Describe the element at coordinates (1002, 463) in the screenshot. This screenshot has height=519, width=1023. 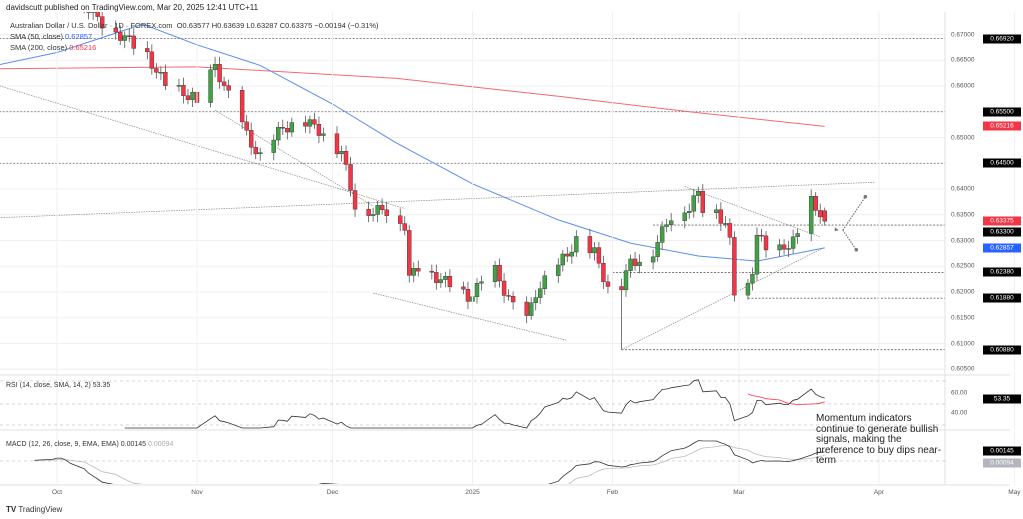
I see `macd-signal-tag: 0.00094` at that location.